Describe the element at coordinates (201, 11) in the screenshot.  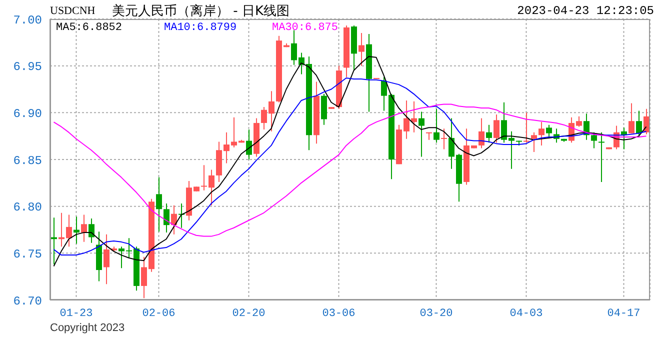
I see `chart-title: 美元人民币（离岸） - 日K线图` at that location.